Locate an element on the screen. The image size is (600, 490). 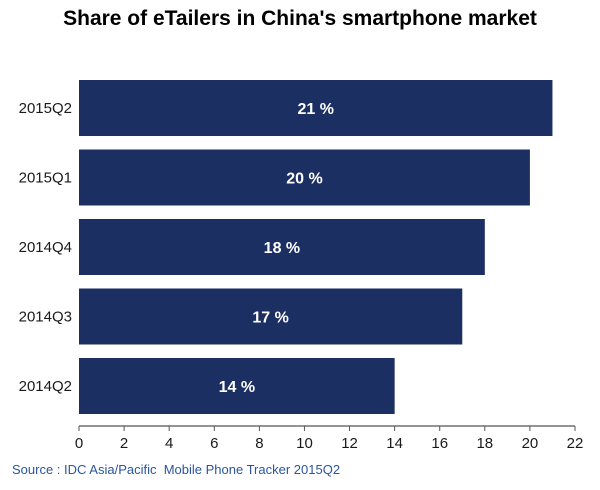
category-label: 2014Q2 is located at coordinates (45, 386).